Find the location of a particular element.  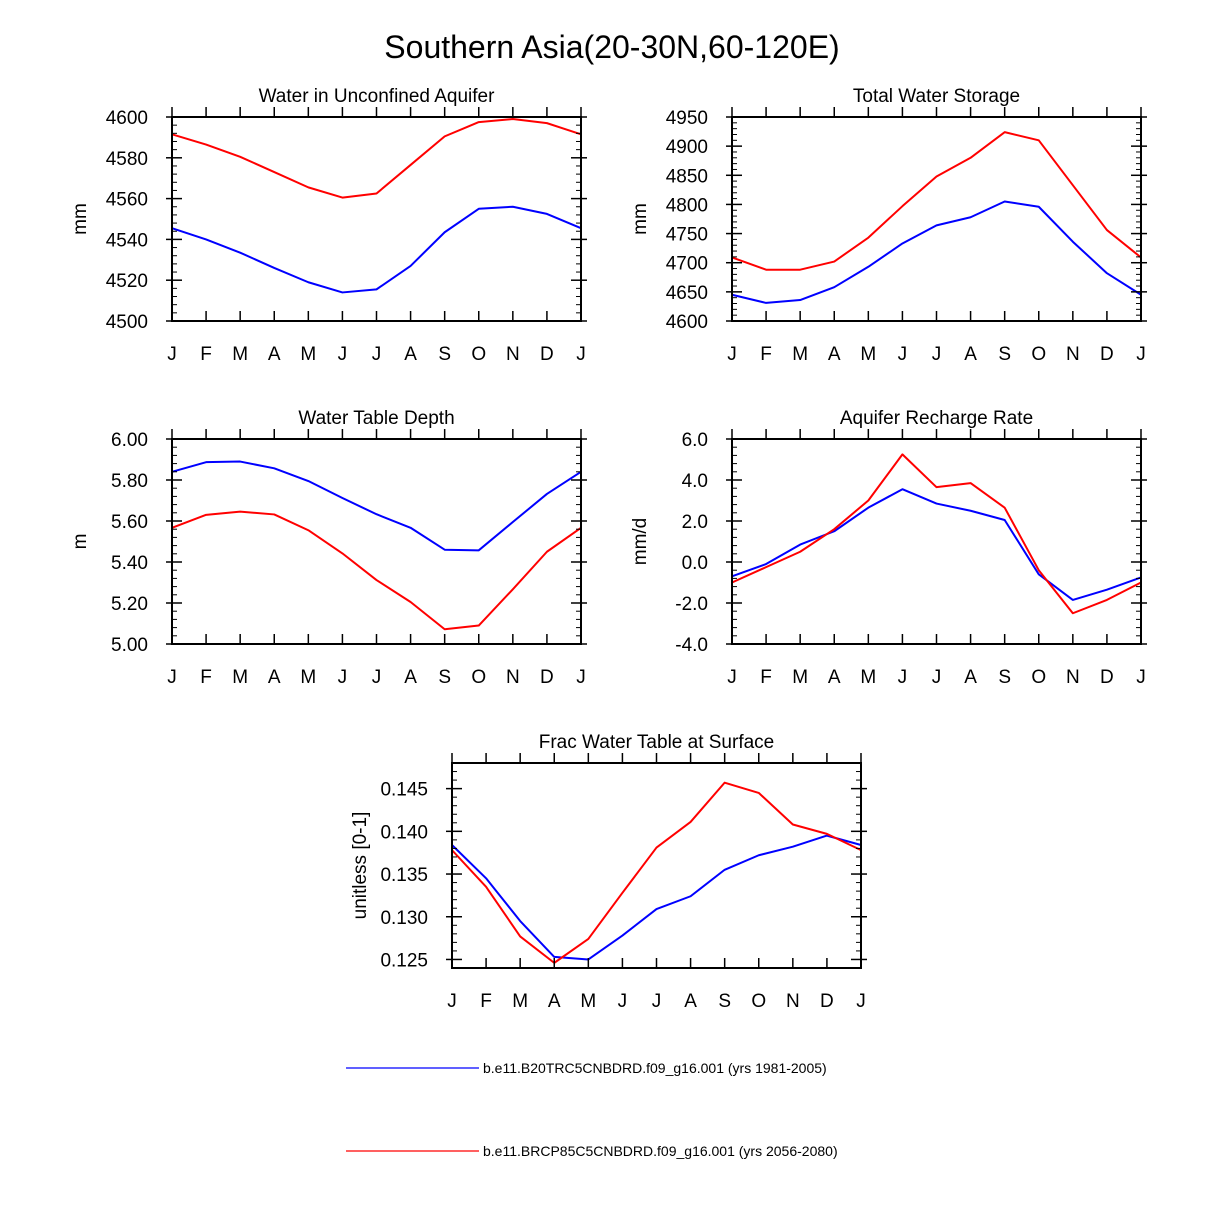

y-axis-label: mm/d is located at coordinates (640, 542).